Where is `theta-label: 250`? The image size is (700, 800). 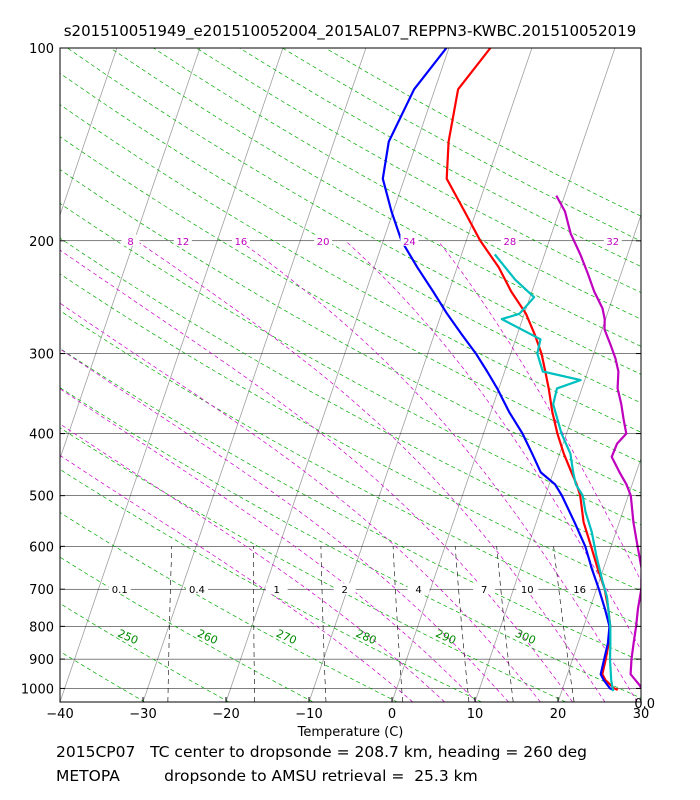
theta-label: 250 is located at coordinates (128, 637).